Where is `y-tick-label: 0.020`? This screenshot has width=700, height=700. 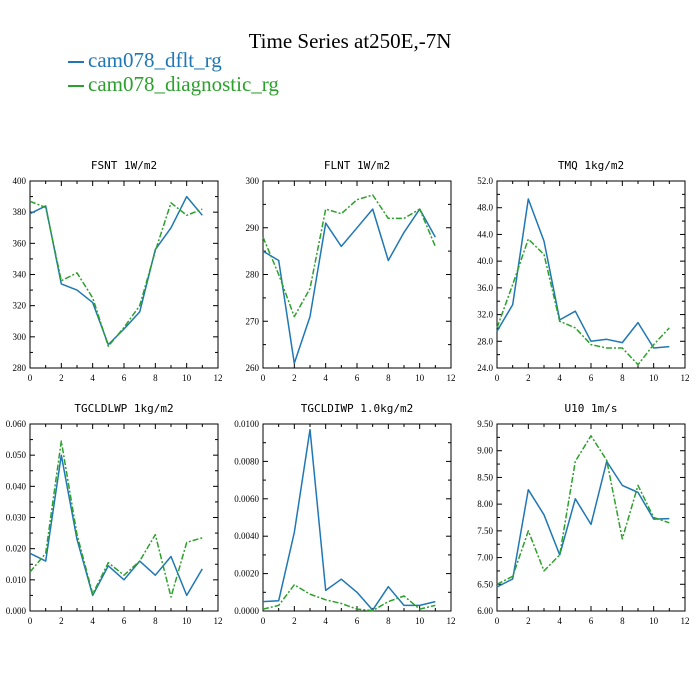
y-tick-label: 0.020 is located at coordinates (16, 549).